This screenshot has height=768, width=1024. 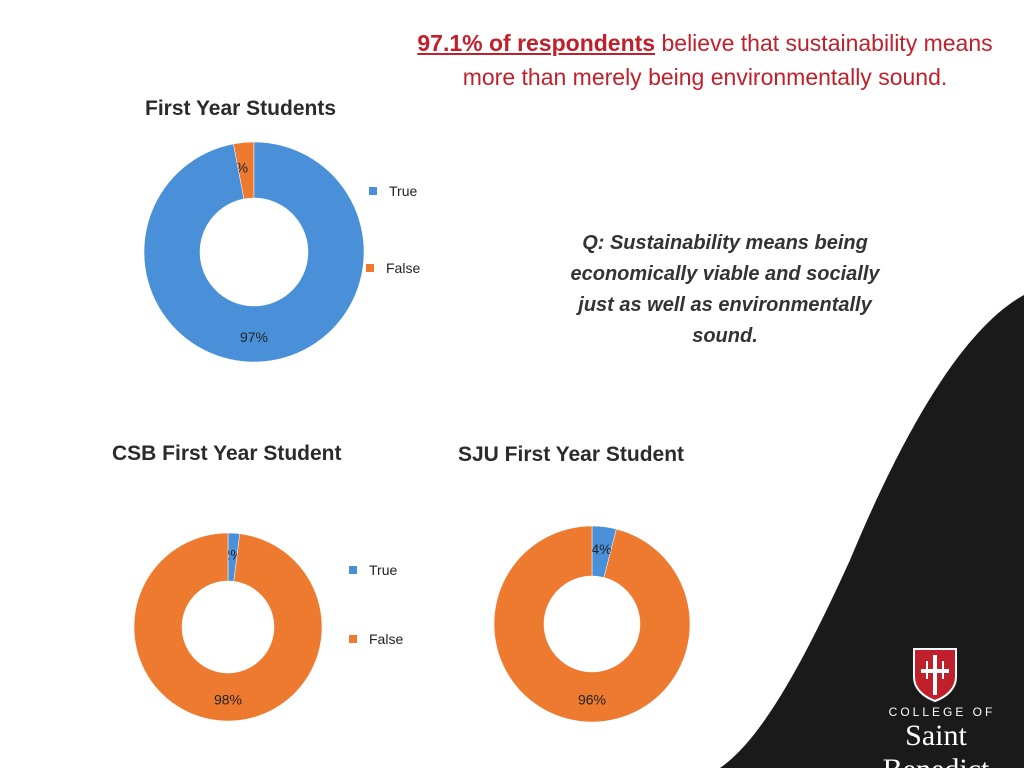 What do you see at coordinates (592, 700) in the screenshot?
I see `data-label-sju-false: 96%` at bounding box center [592, 700].